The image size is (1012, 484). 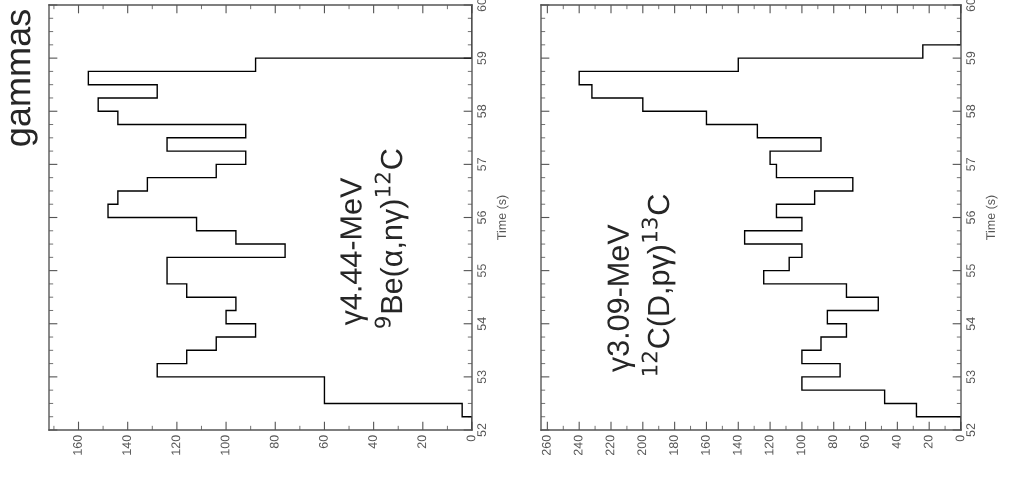 What do you see at coordinates (621, 298) in the screenshot?
I see `annotation: γ3.09-MeV` at bounding box center [621, 298].